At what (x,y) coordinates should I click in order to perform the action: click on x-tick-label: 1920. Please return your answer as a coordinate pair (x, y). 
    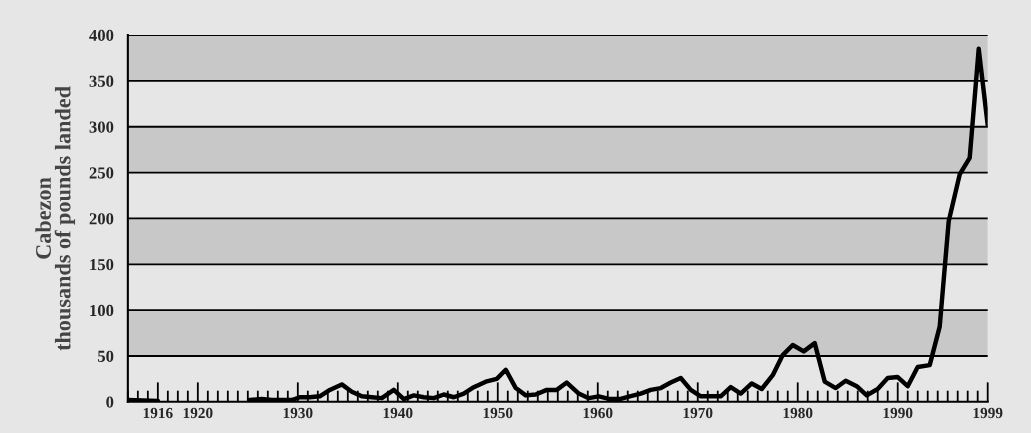
    Looking at the image, I should click on (198, 413).